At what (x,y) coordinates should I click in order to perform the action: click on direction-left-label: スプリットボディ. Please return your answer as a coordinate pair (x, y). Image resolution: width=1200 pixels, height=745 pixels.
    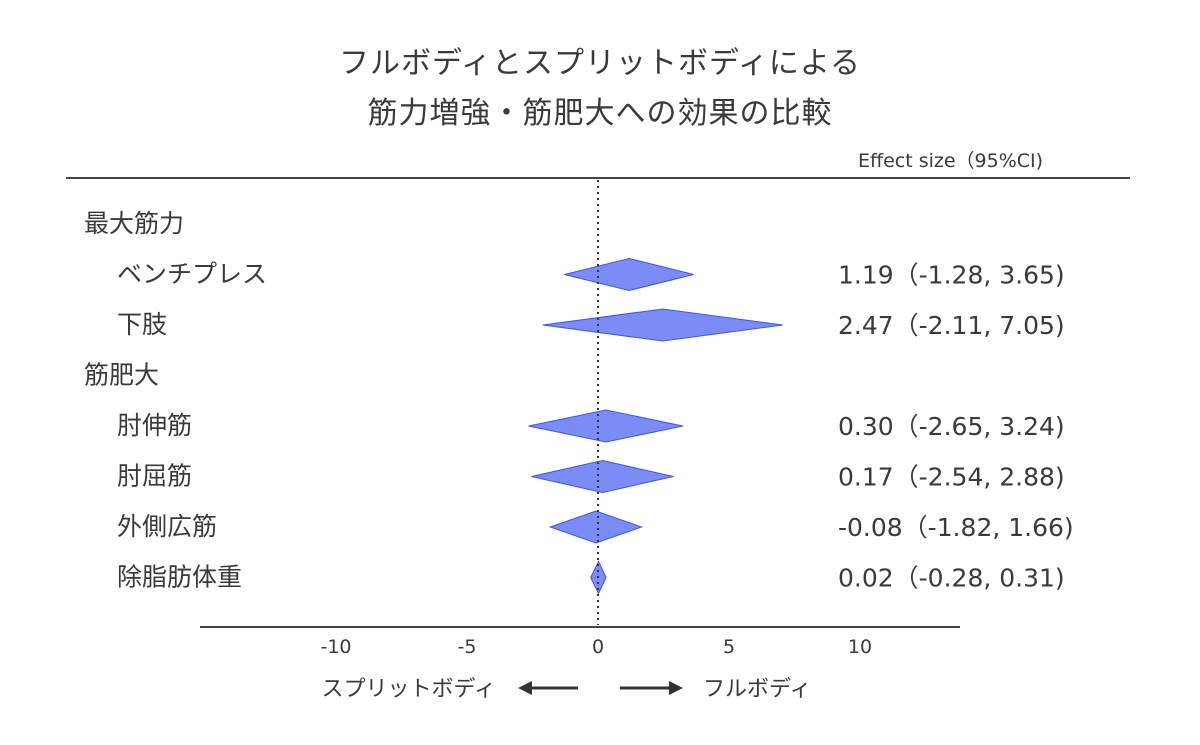
    Looking at the image, I should click on (409, 689).